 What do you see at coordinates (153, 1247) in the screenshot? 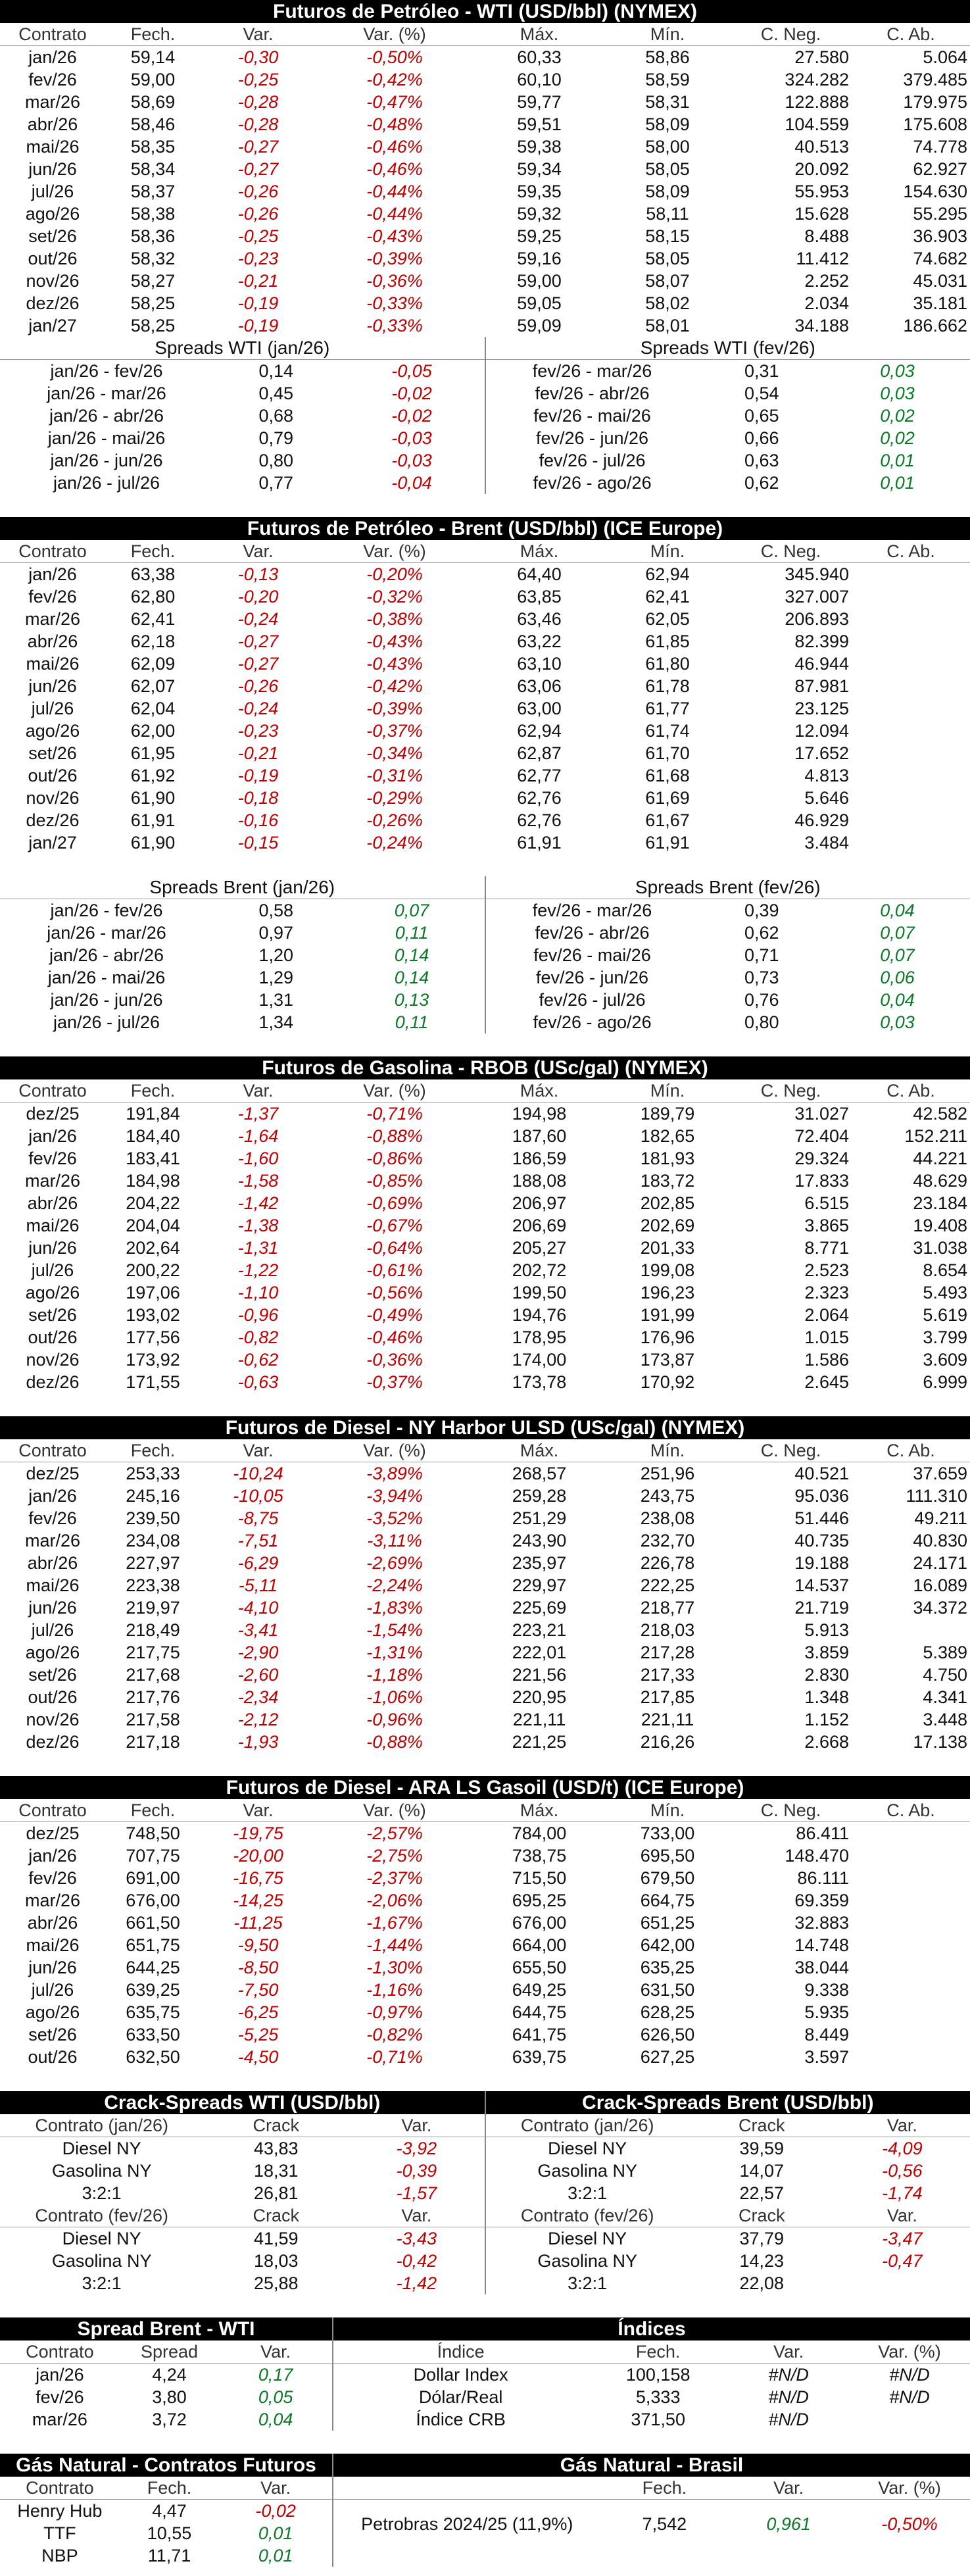
I see `close: 202,64` at bounding box center [153, 1247].